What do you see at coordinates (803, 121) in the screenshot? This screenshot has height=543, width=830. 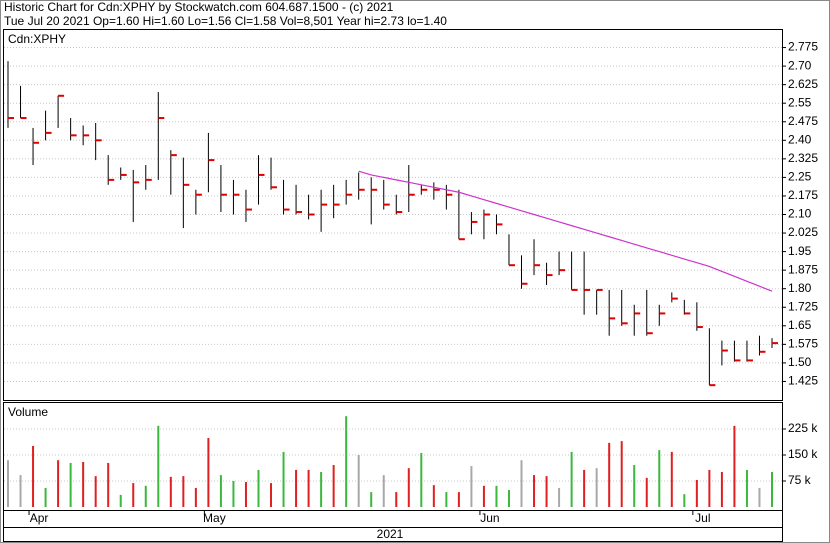 I see `y-tick-label: 2.475` at bounding box center [803, 121].